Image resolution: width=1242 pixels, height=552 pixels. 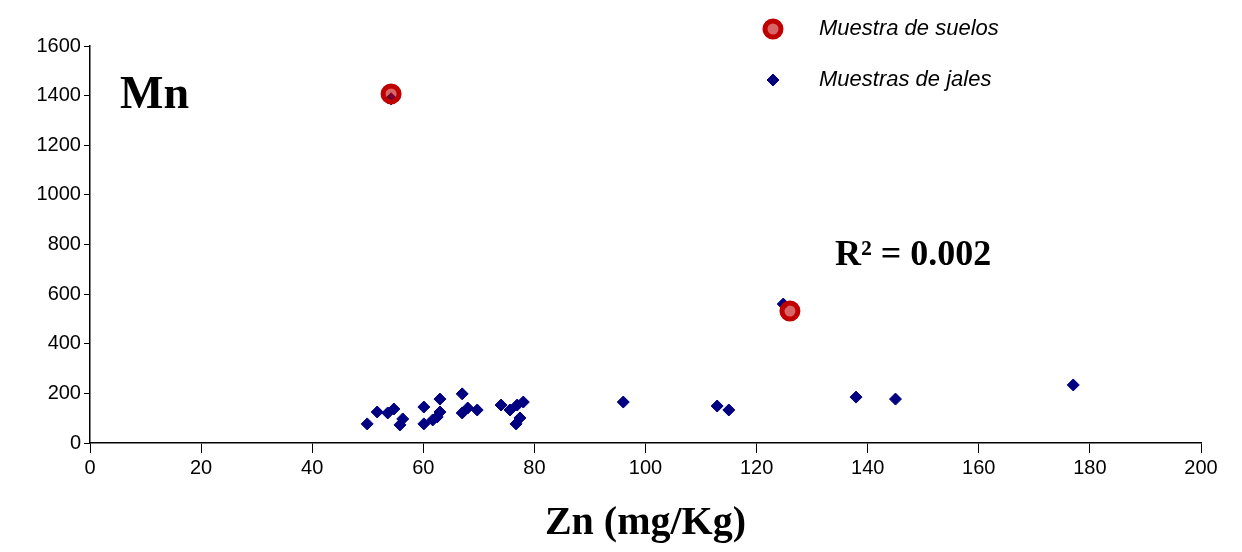 What do you see at coordinates (979, 466) in the screenshot?
I see `x-tick-label: 160` at bounding box center [979, 466].